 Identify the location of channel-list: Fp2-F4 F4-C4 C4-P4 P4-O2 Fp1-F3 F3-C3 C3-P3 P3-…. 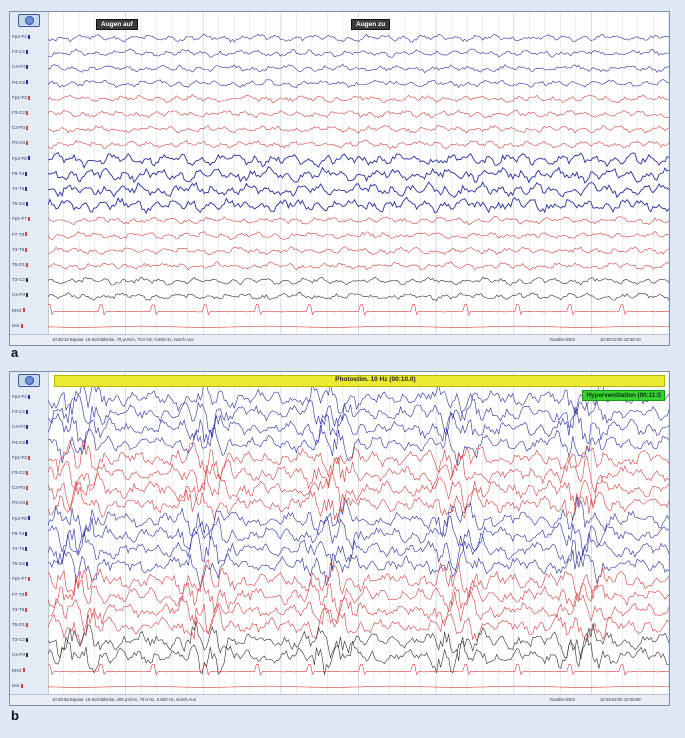
(29, 538).